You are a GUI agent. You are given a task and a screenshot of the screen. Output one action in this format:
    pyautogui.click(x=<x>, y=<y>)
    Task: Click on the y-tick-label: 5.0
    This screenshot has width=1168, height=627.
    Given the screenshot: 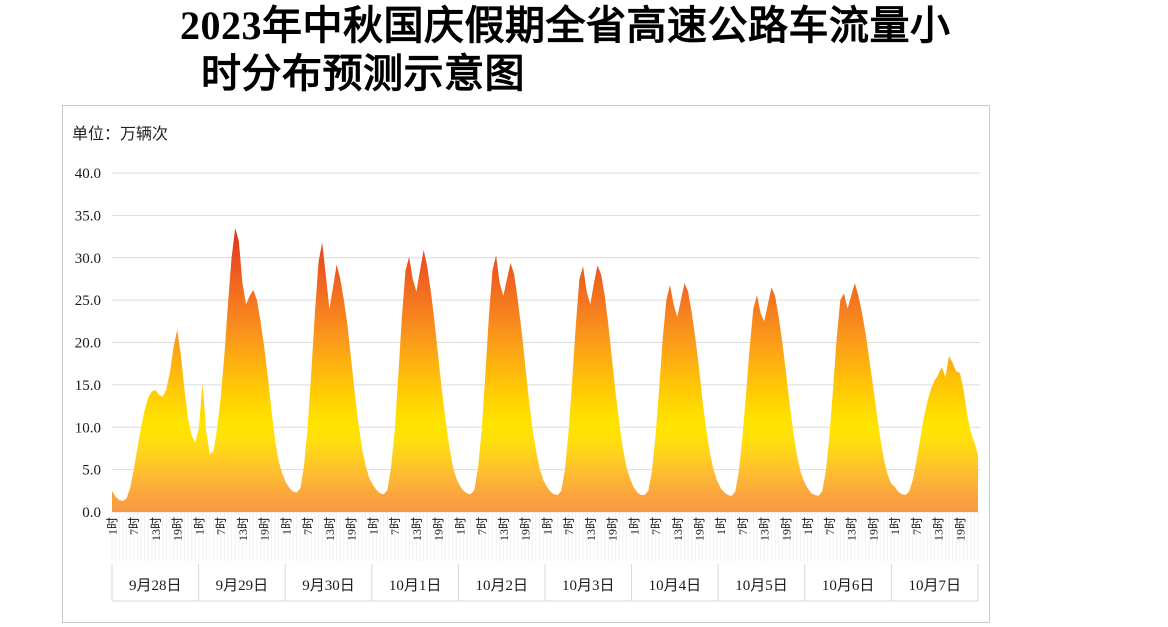 What is the action you would take?
    pyautogui.click(x=91, y=471)
    